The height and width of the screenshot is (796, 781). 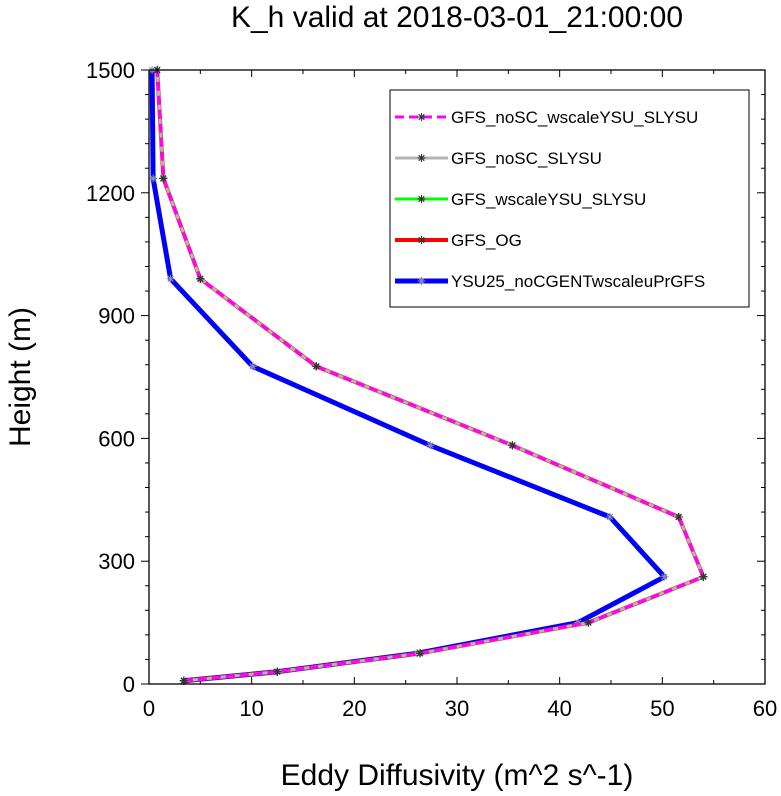 I want to click on legend-label: GFS_noSC_wscaleYSU_SLYSU, so click(x=574, y=117).